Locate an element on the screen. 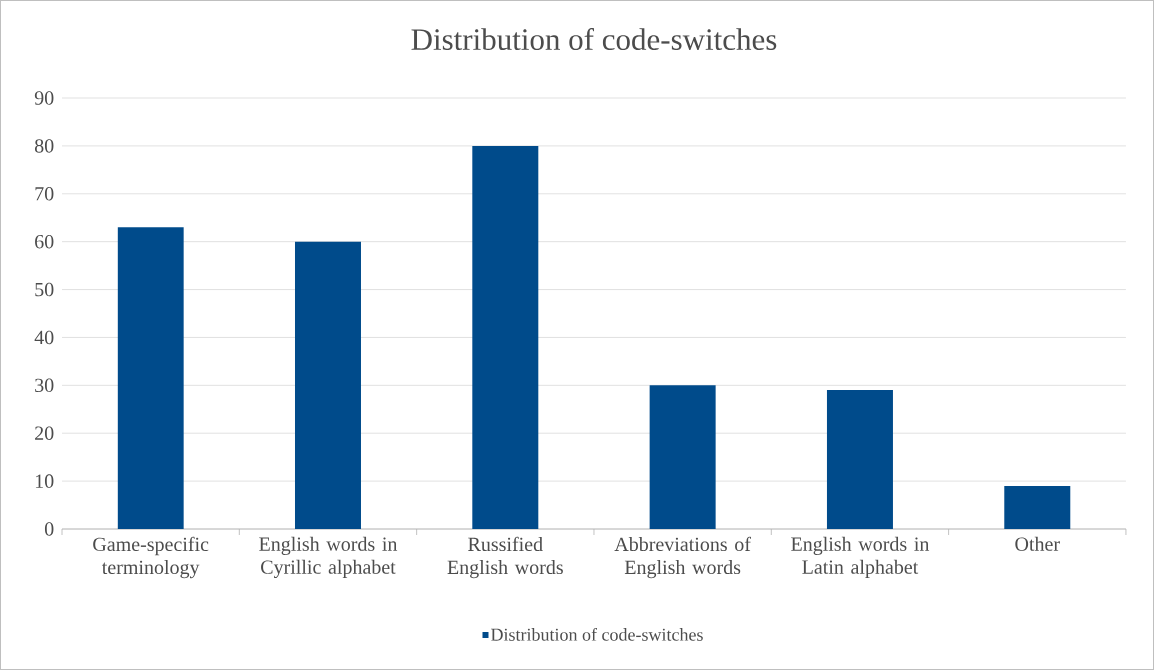 The height and width of the screenshot is (670, 1154). chart-title: Distribution of code-switches is located at coordinates (594, 39).